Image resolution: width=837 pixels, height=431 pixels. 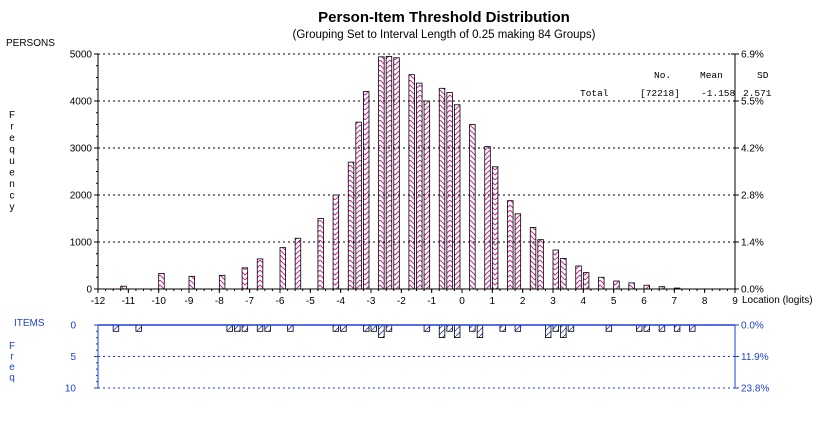 I want to click on frequency-letter: u, so click(x=12, y=161).